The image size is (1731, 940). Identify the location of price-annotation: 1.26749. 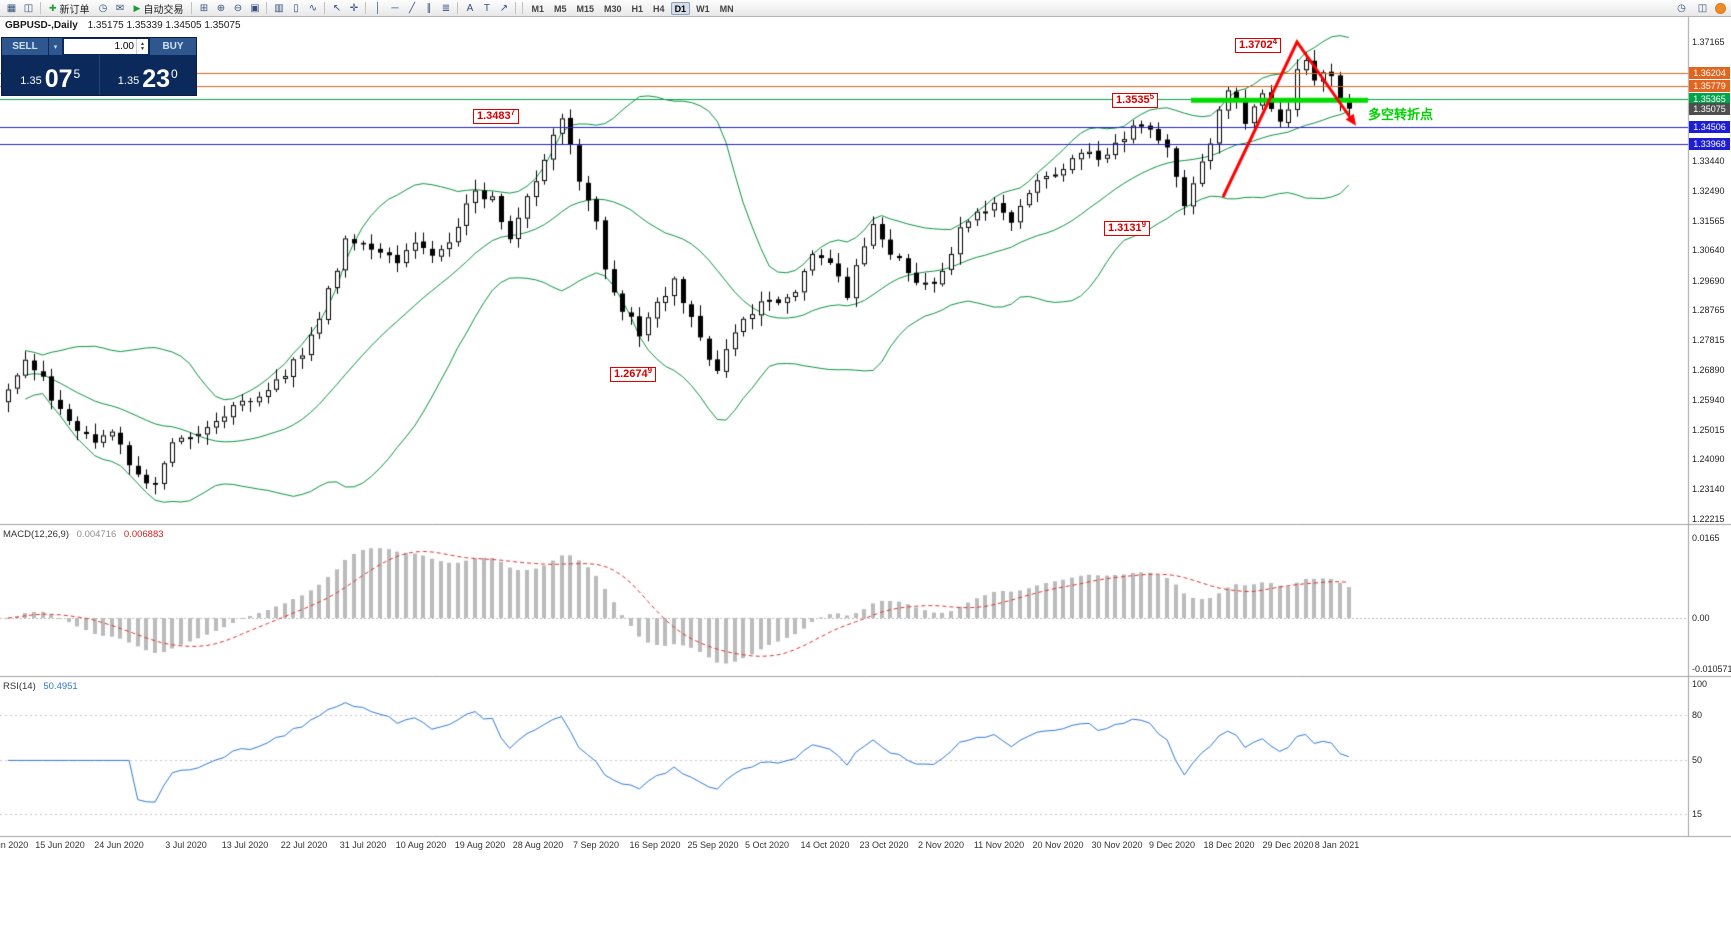
(633, 374).